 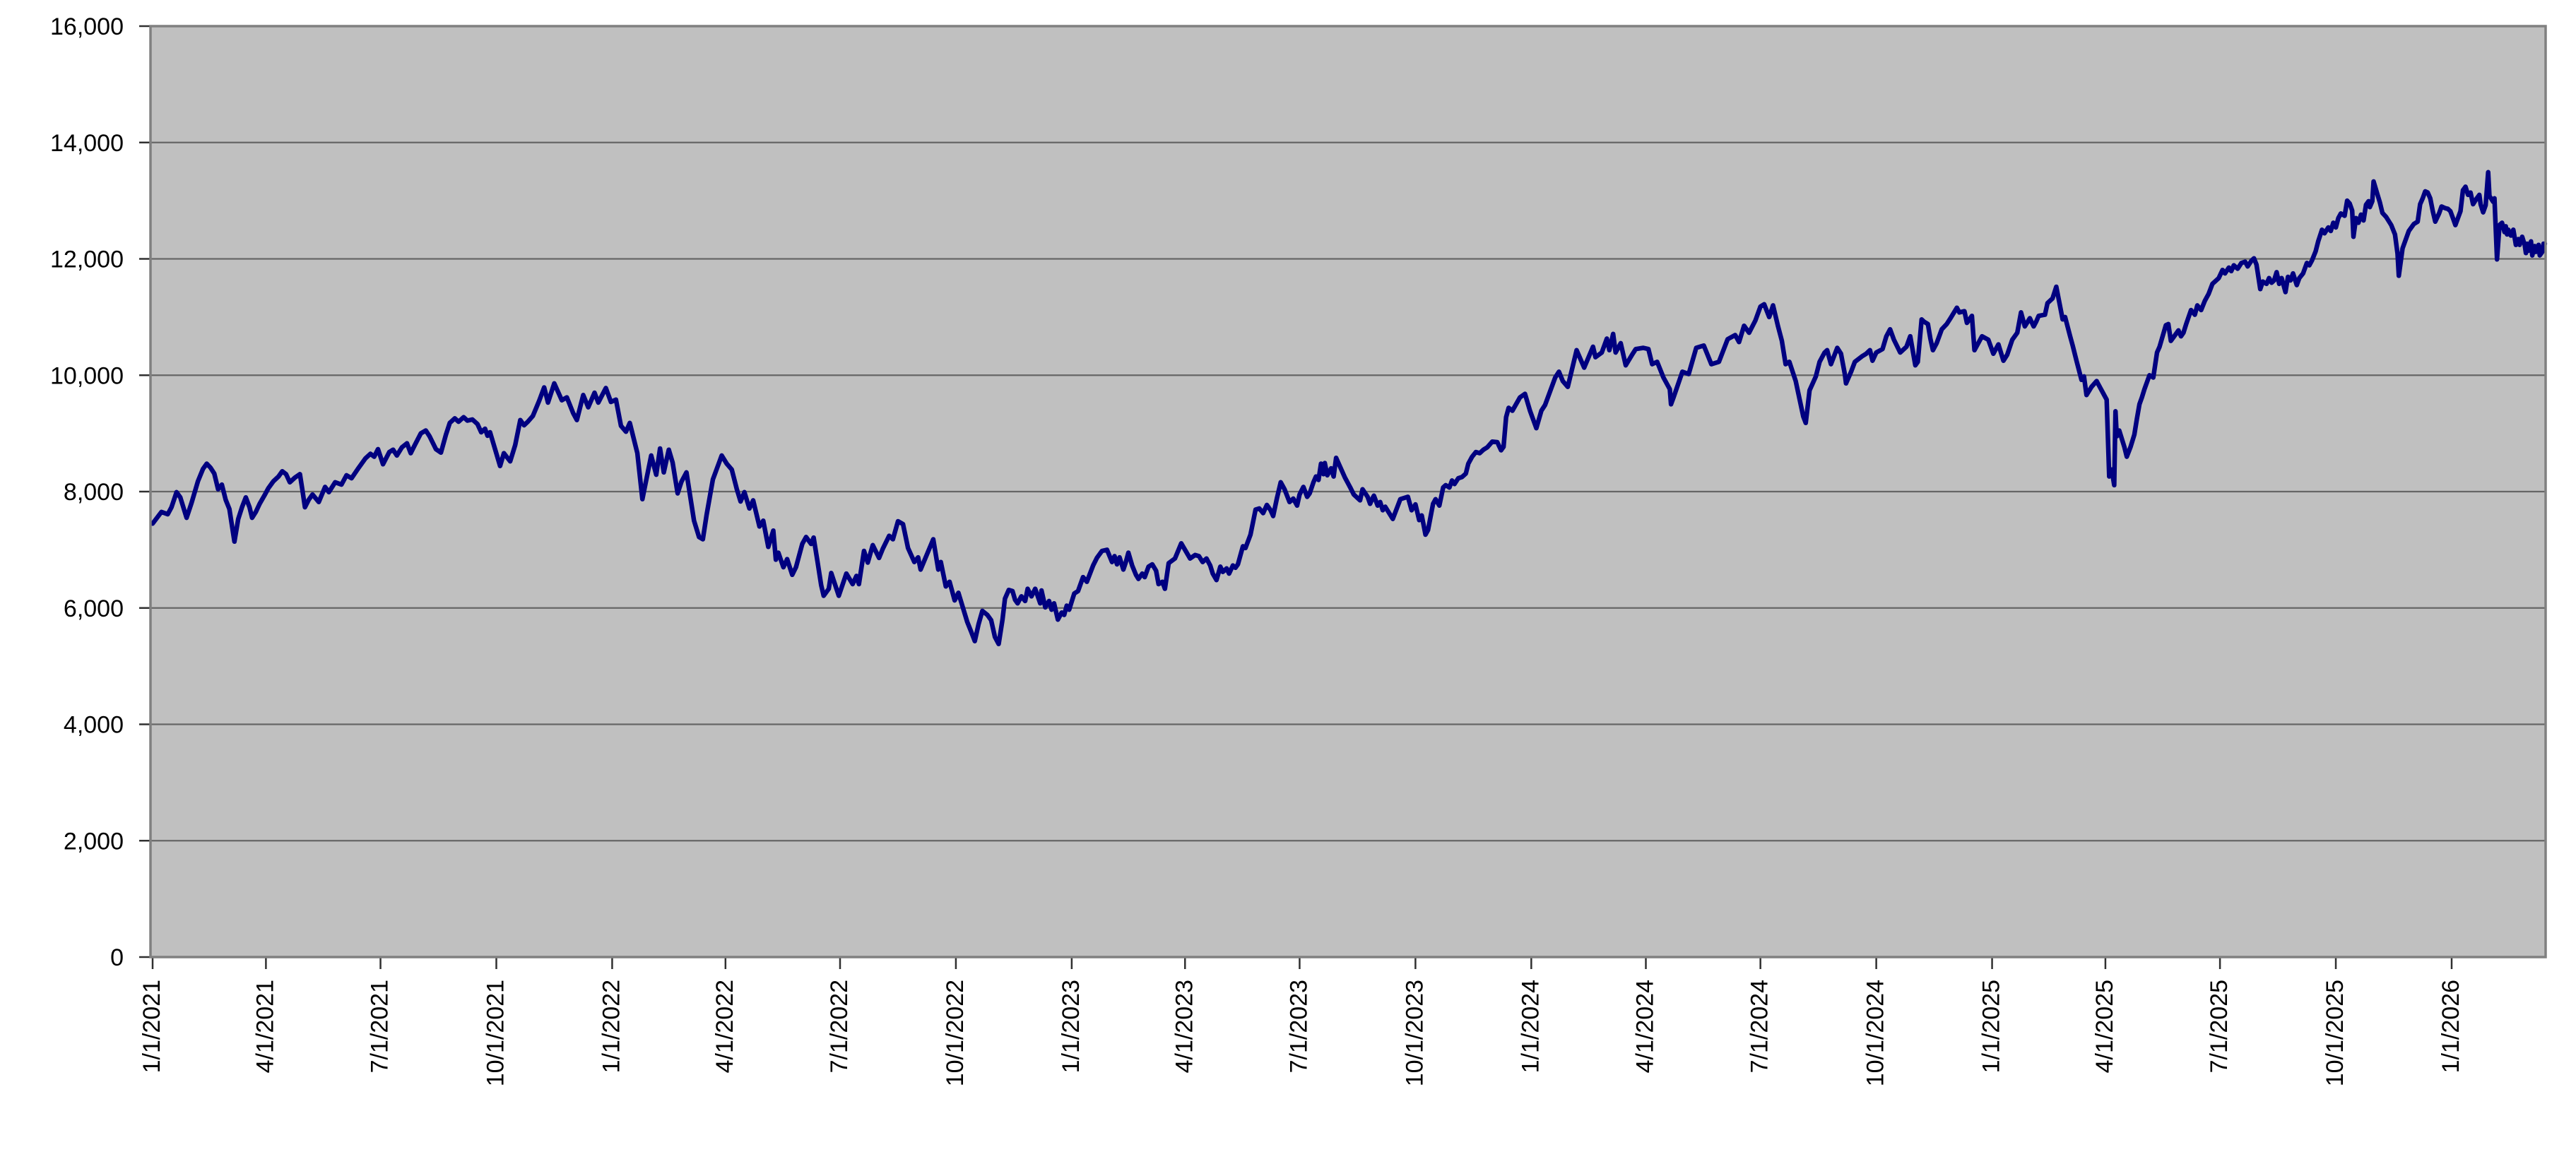 What do you see at coordinates (1991, 1027) in the screenshot?
I see `x-tick-label: 1/1/2025` at bounding box center [1991, 1027].